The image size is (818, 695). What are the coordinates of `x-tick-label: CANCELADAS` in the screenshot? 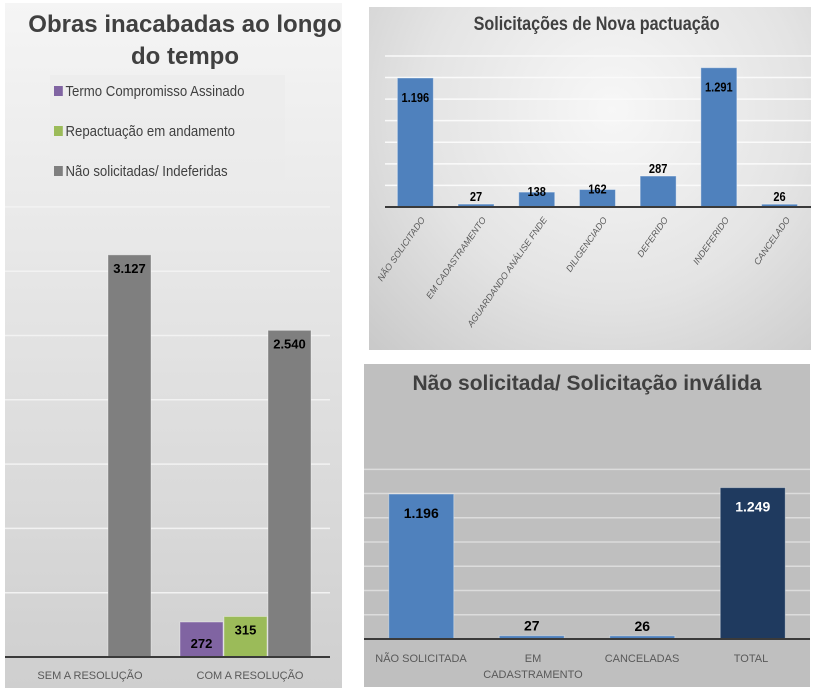 It's located at (642, 659).